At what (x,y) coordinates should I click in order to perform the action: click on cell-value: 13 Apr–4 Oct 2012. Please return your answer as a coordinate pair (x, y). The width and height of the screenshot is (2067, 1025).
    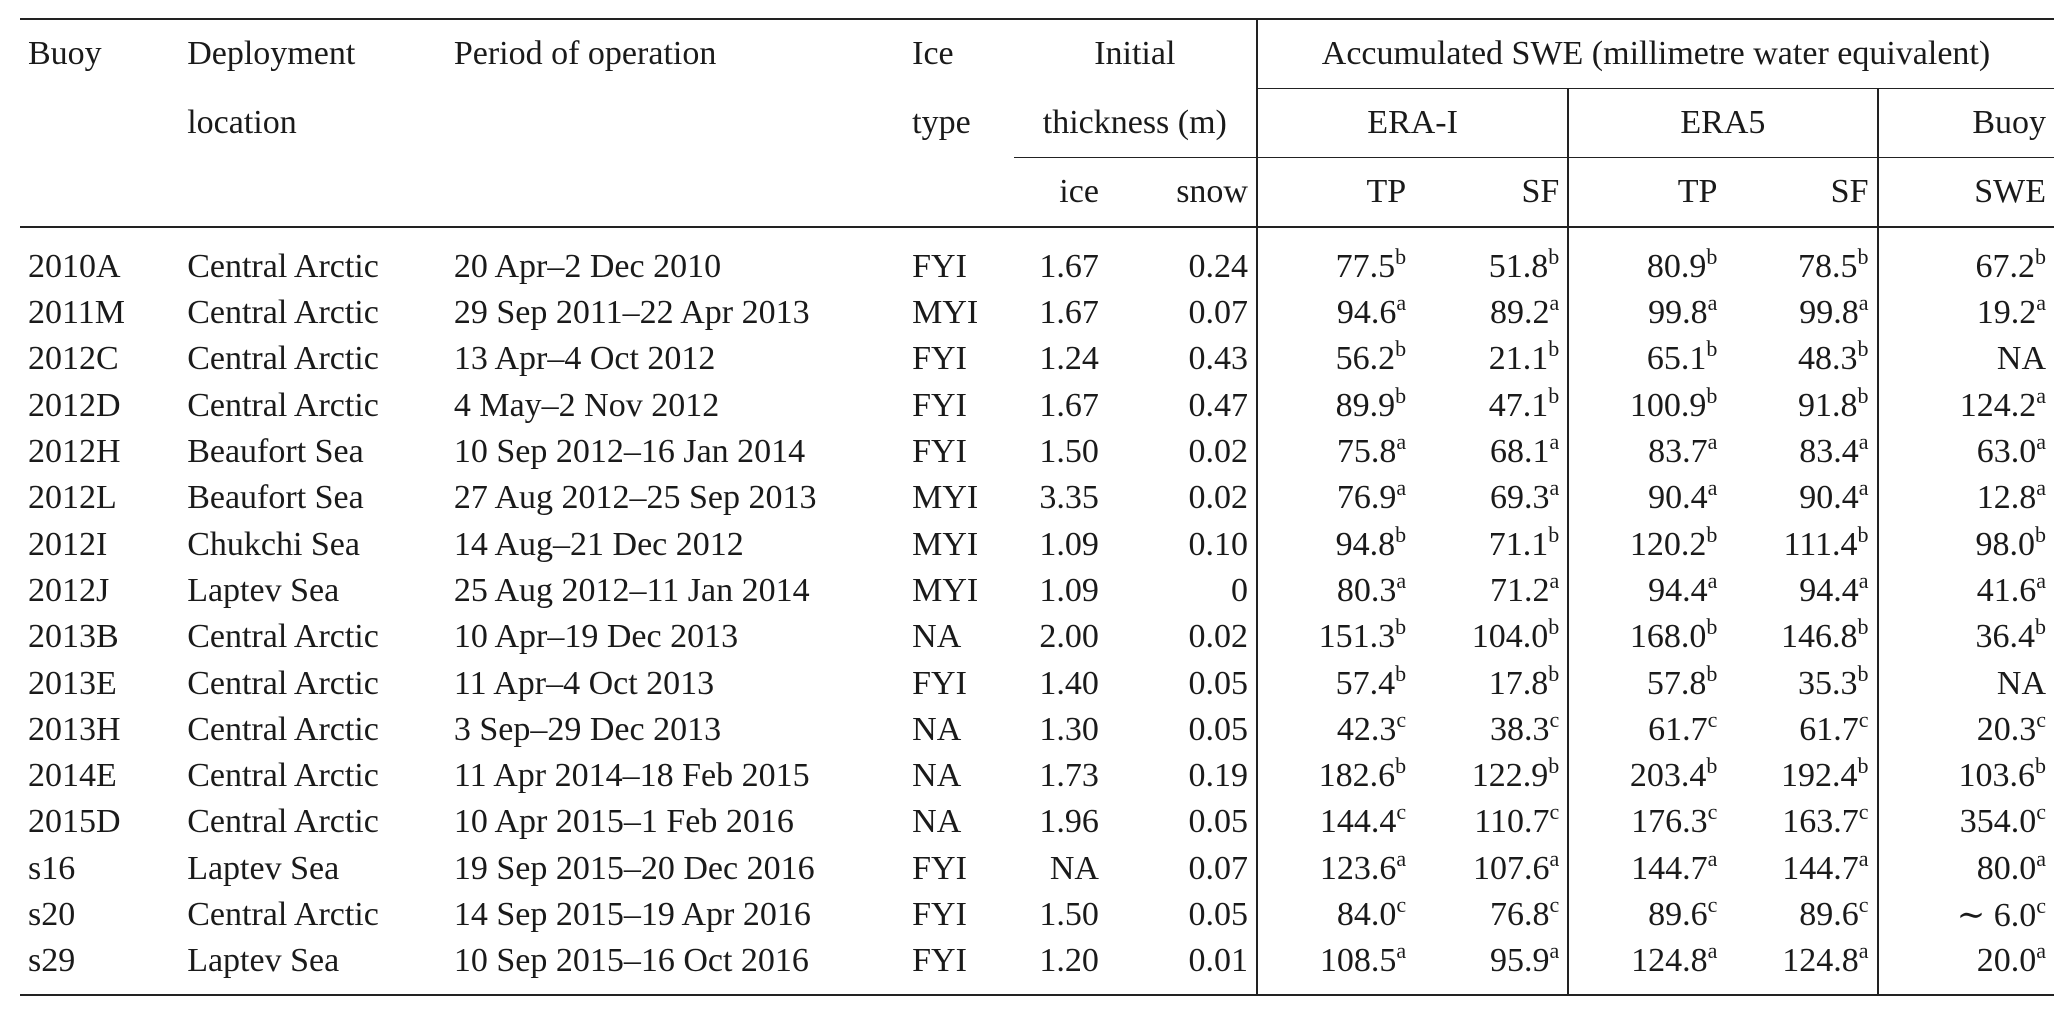
    Looking at the image, I should click on (584, 359).